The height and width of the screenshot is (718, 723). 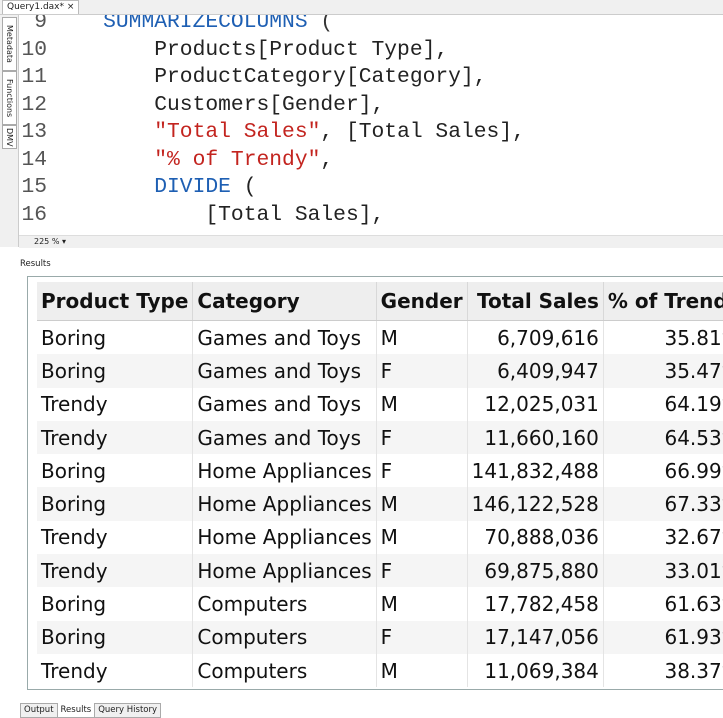 I want to click on code-token: DIVIDE, so click(x=192, y=187).